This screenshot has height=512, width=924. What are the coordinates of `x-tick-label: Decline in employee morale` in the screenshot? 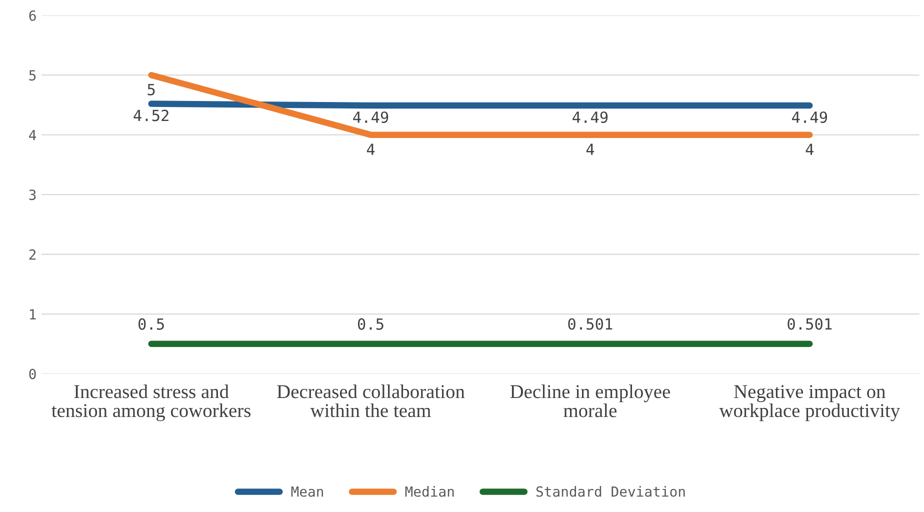 It's located at (590, 401).